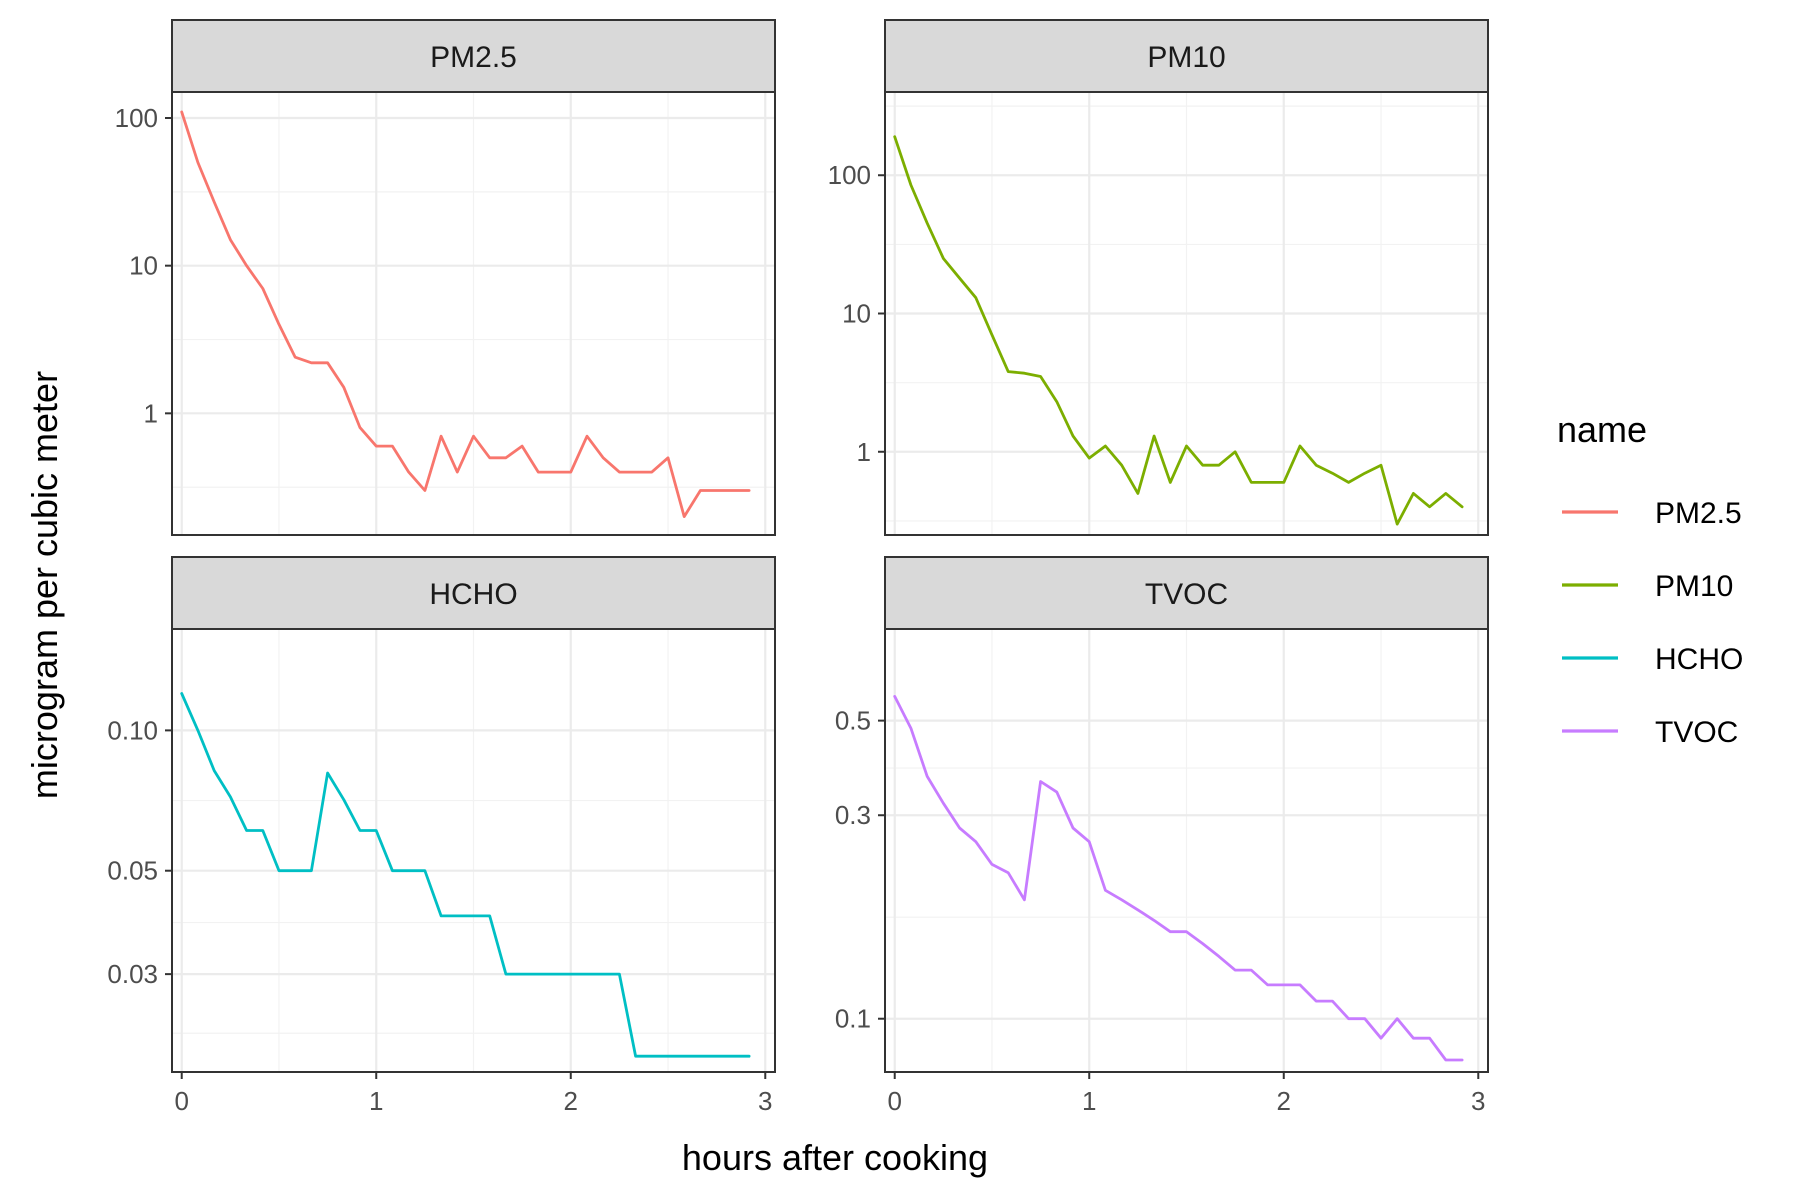 Image resolution: width=1800 pixels, height=1200 pixels. What do you see at coordinates (465, 875) in the screenshot?
I see `series-line-hcho` at bounding box center [465, 875].